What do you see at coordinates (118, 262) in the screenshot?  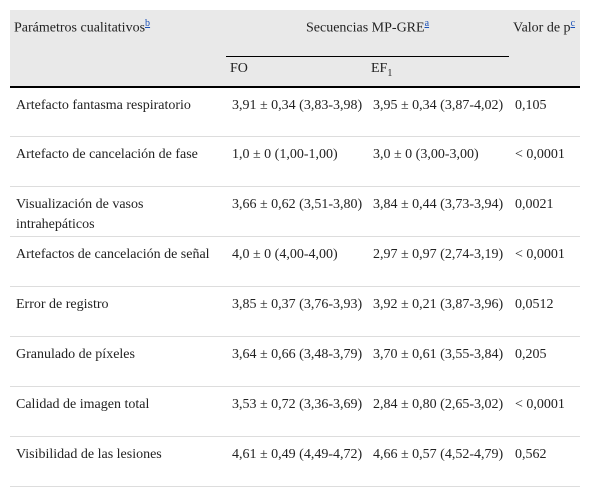 I see `table-cell: Artefactos de cancelación de señal` at bounding box center [118, 262].